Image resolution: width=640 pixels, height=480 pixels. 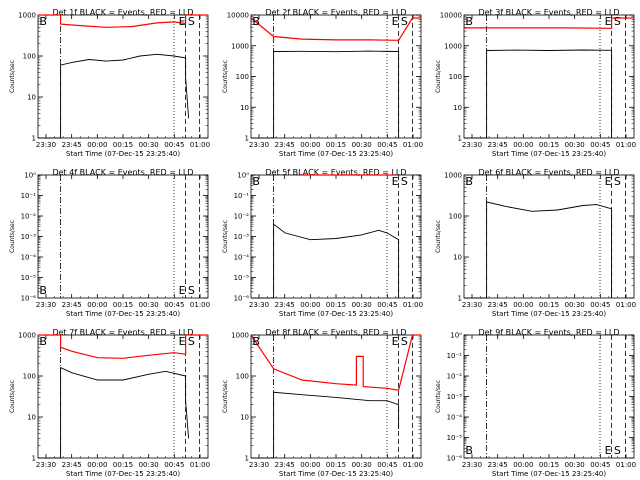 What do you see at coordinates (122, 12) in the screenshot?
I see `panel-title: Det 1f BLACK = Events, RED = LLD` at bounding box center [122, 12].